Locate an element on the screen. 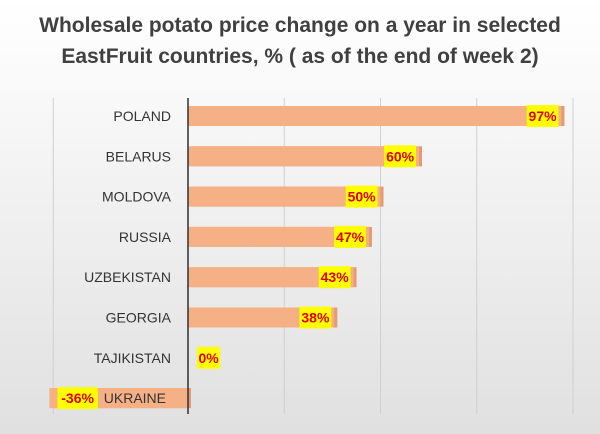 This screenshot has width=600, height=434. value-label-1: 60% is located at coordinates (400, 156).